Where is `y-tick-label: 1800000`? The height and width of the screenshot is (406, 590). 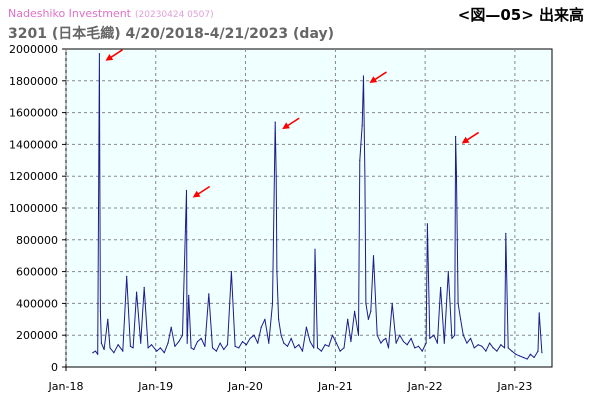 y-tick-label: 1800000 is located at coordinates (33, 81).